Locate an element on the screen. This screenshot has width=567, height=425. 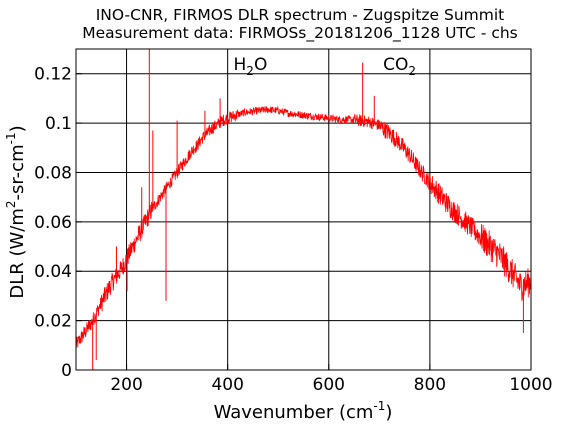
annotation-0: H2O is located at coordinates (251, 66).